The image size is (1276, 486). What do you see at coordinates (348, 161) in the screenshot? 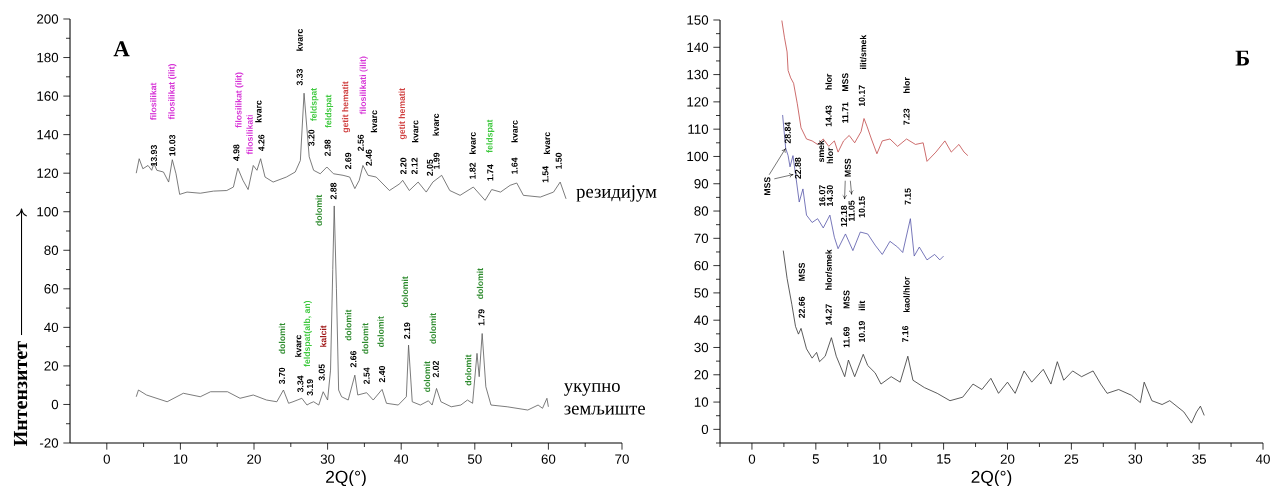
I see `annotation: 2.69` at bounding box center [348, 161].